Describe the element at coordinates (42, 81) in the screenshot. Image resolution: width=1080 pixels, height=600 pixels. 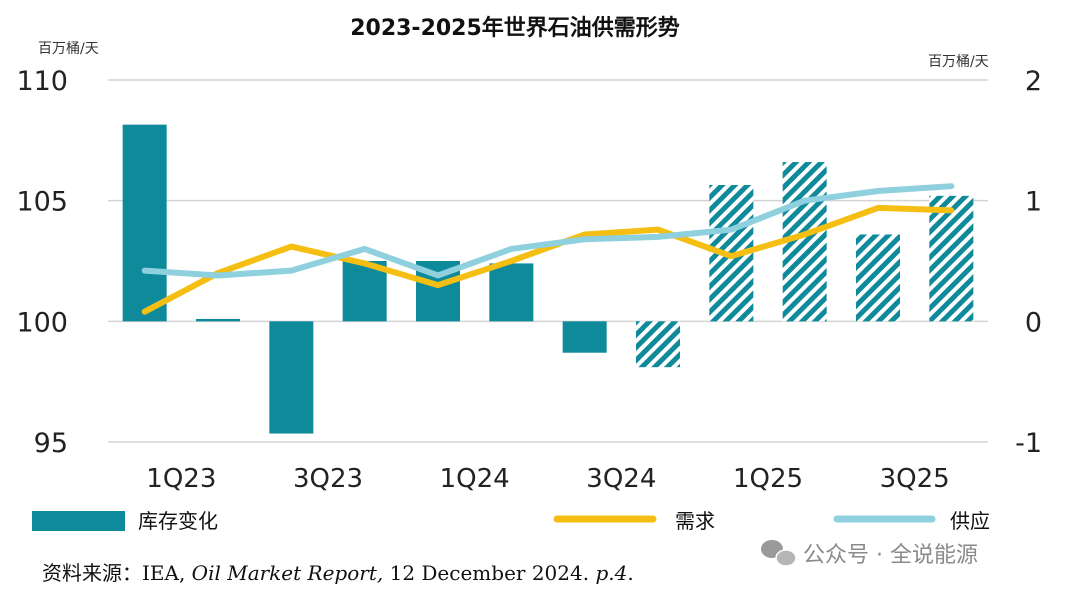
I see `left-tick-label: 110` at that location.